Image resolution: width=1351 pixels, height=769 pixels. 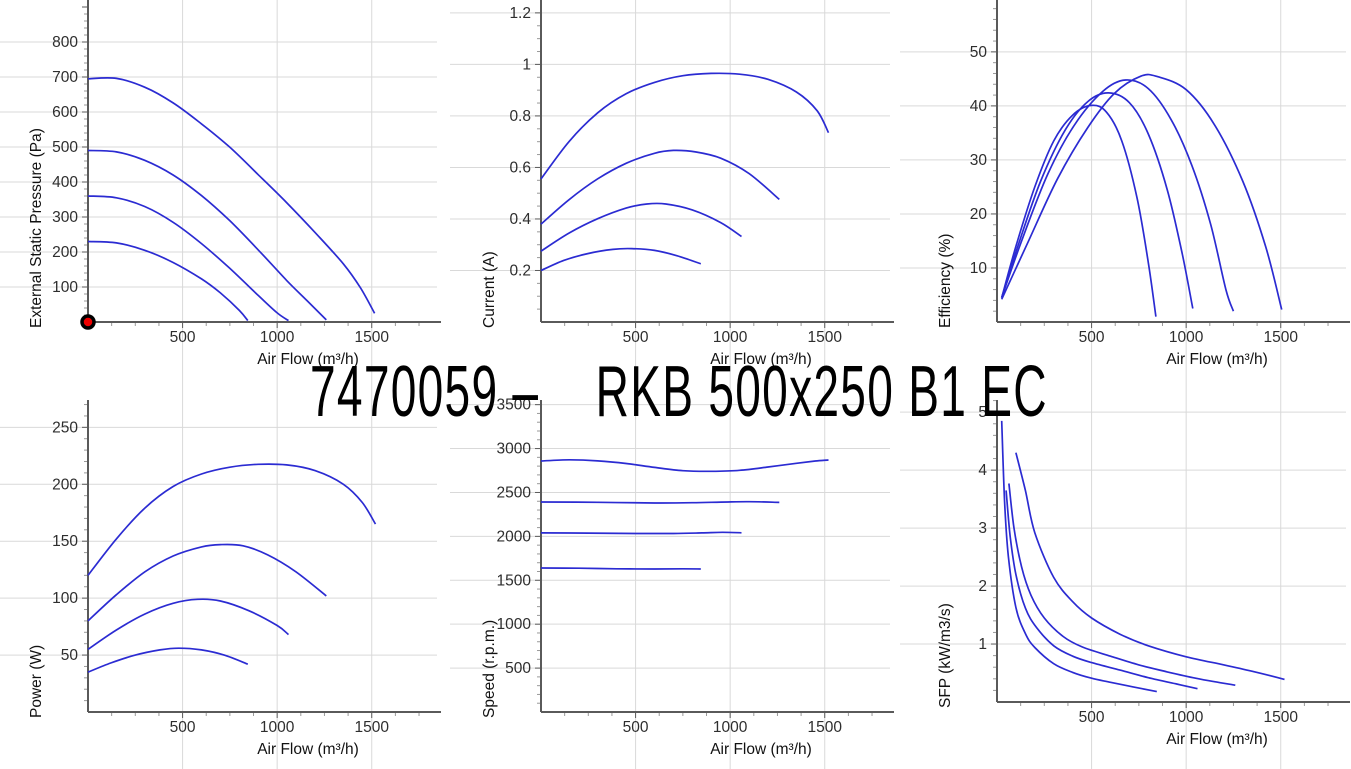 I want to click on y-tick-label: 50, so click(x=979, y=52).